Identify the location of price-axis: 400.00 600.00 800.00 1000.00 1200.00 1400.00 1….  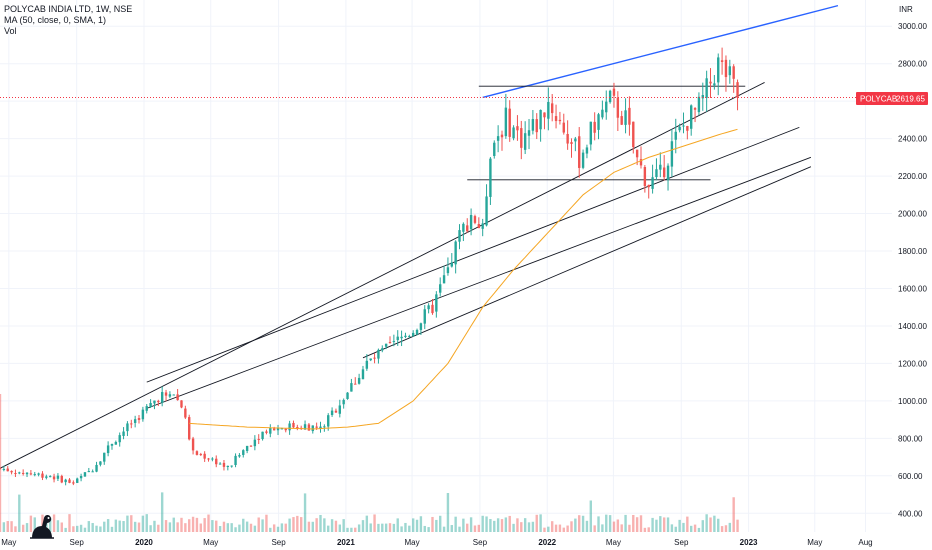
(912, 270).